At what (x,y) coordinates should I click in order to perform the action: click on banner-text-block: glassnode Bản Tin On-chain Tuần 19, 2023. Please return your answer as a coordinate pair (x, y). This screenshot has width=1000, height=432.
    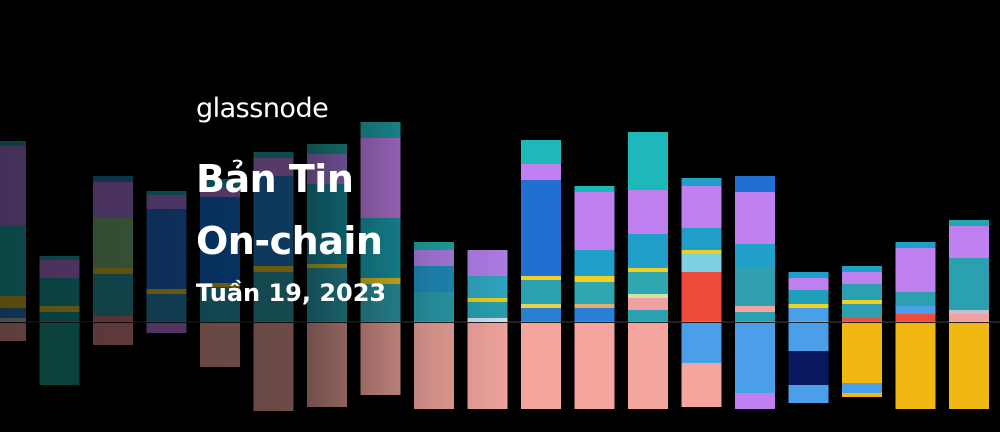
    Looking at the image, I should click on (291, 200).